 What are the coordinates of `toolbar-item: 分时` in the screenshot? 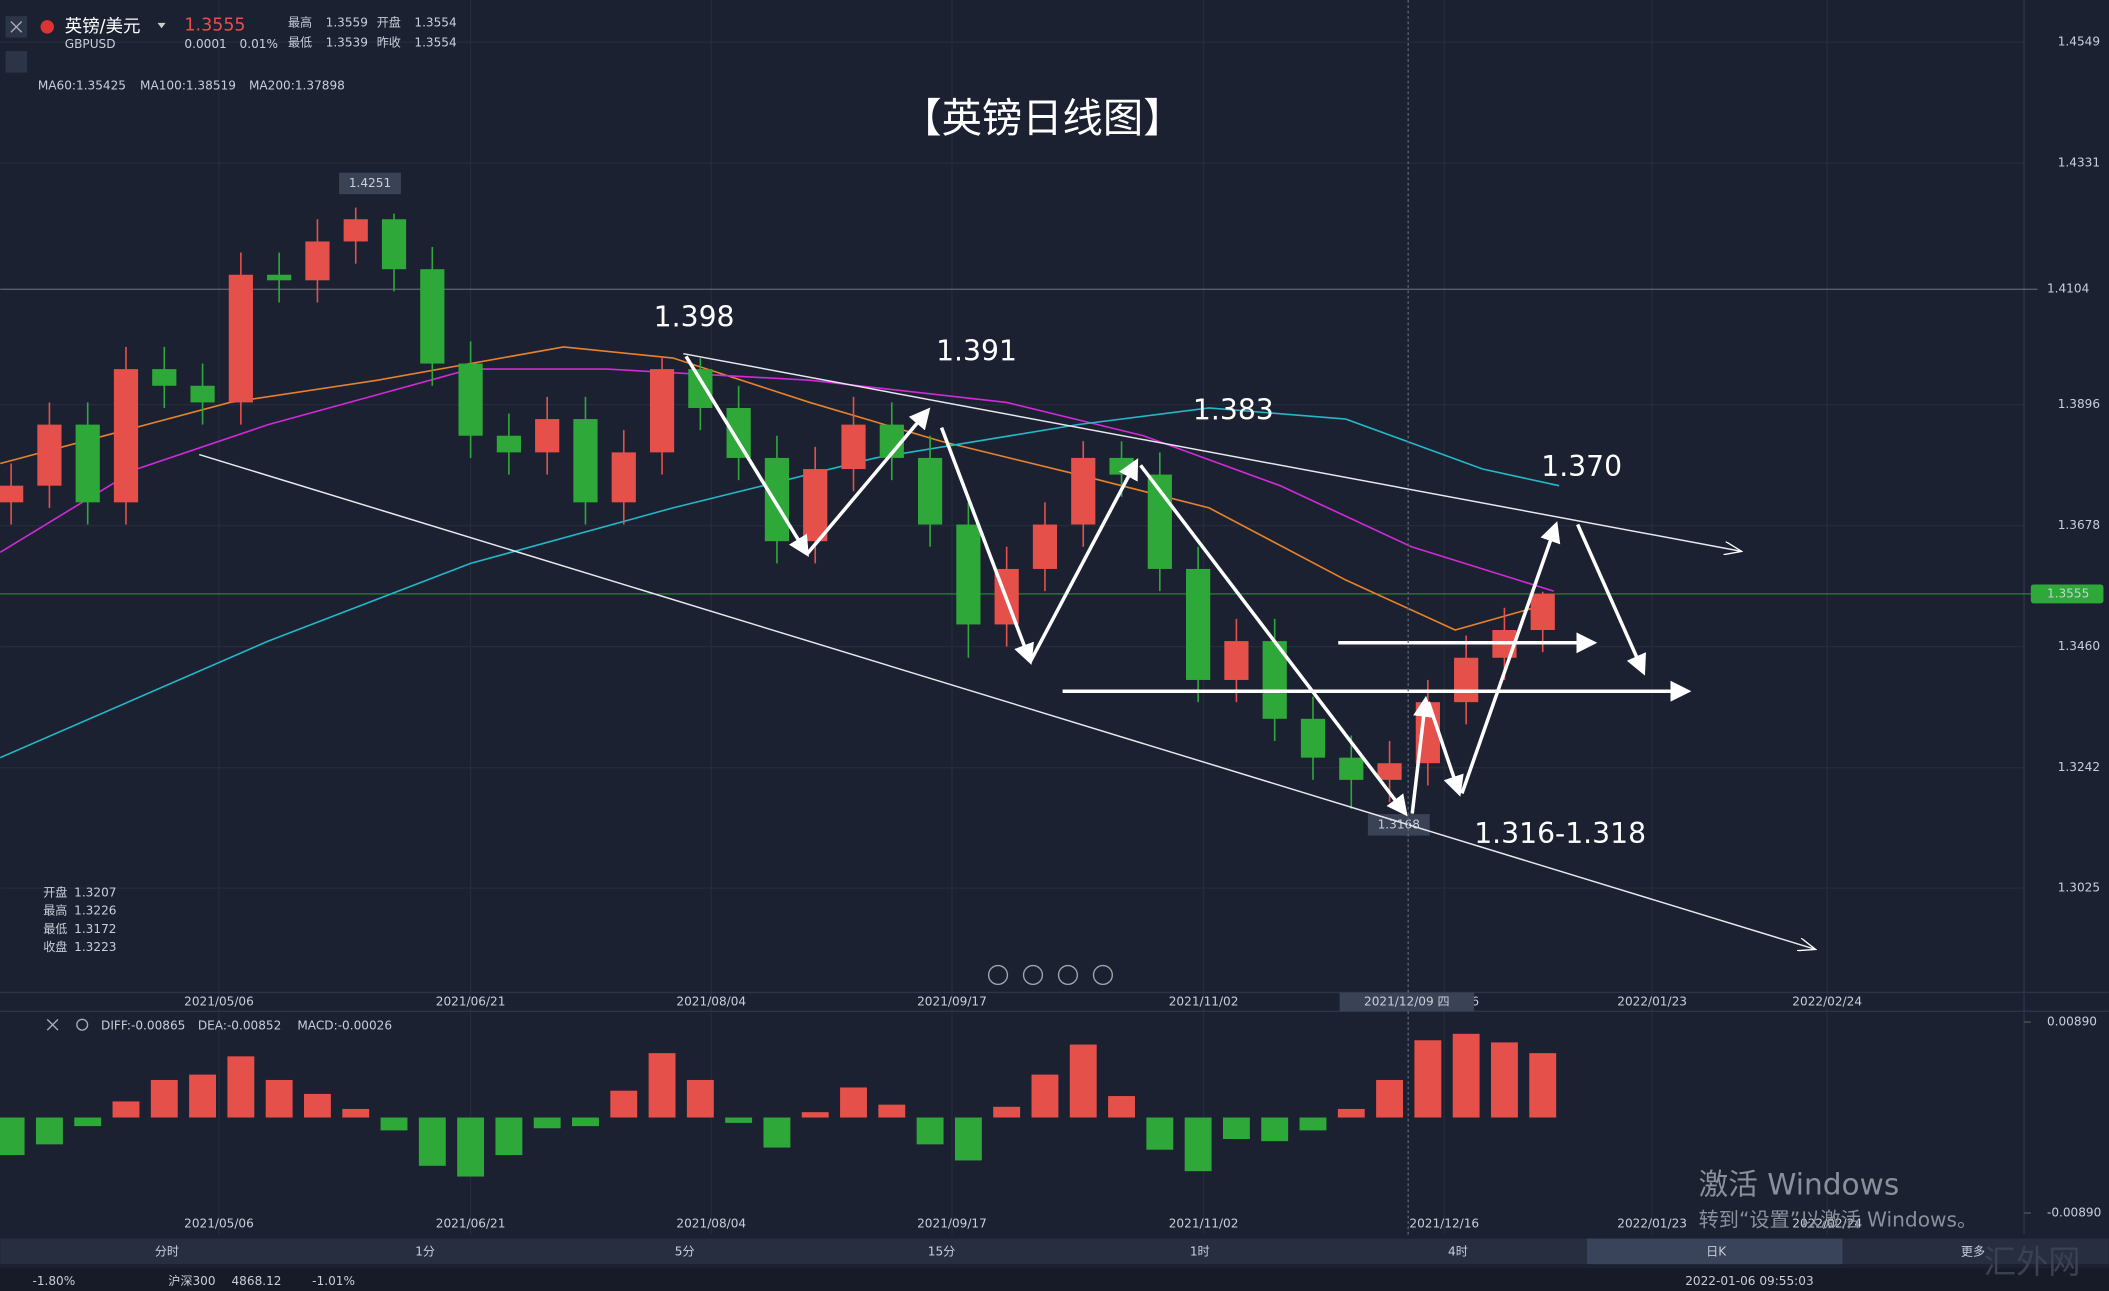 It's located at (167, 1252).